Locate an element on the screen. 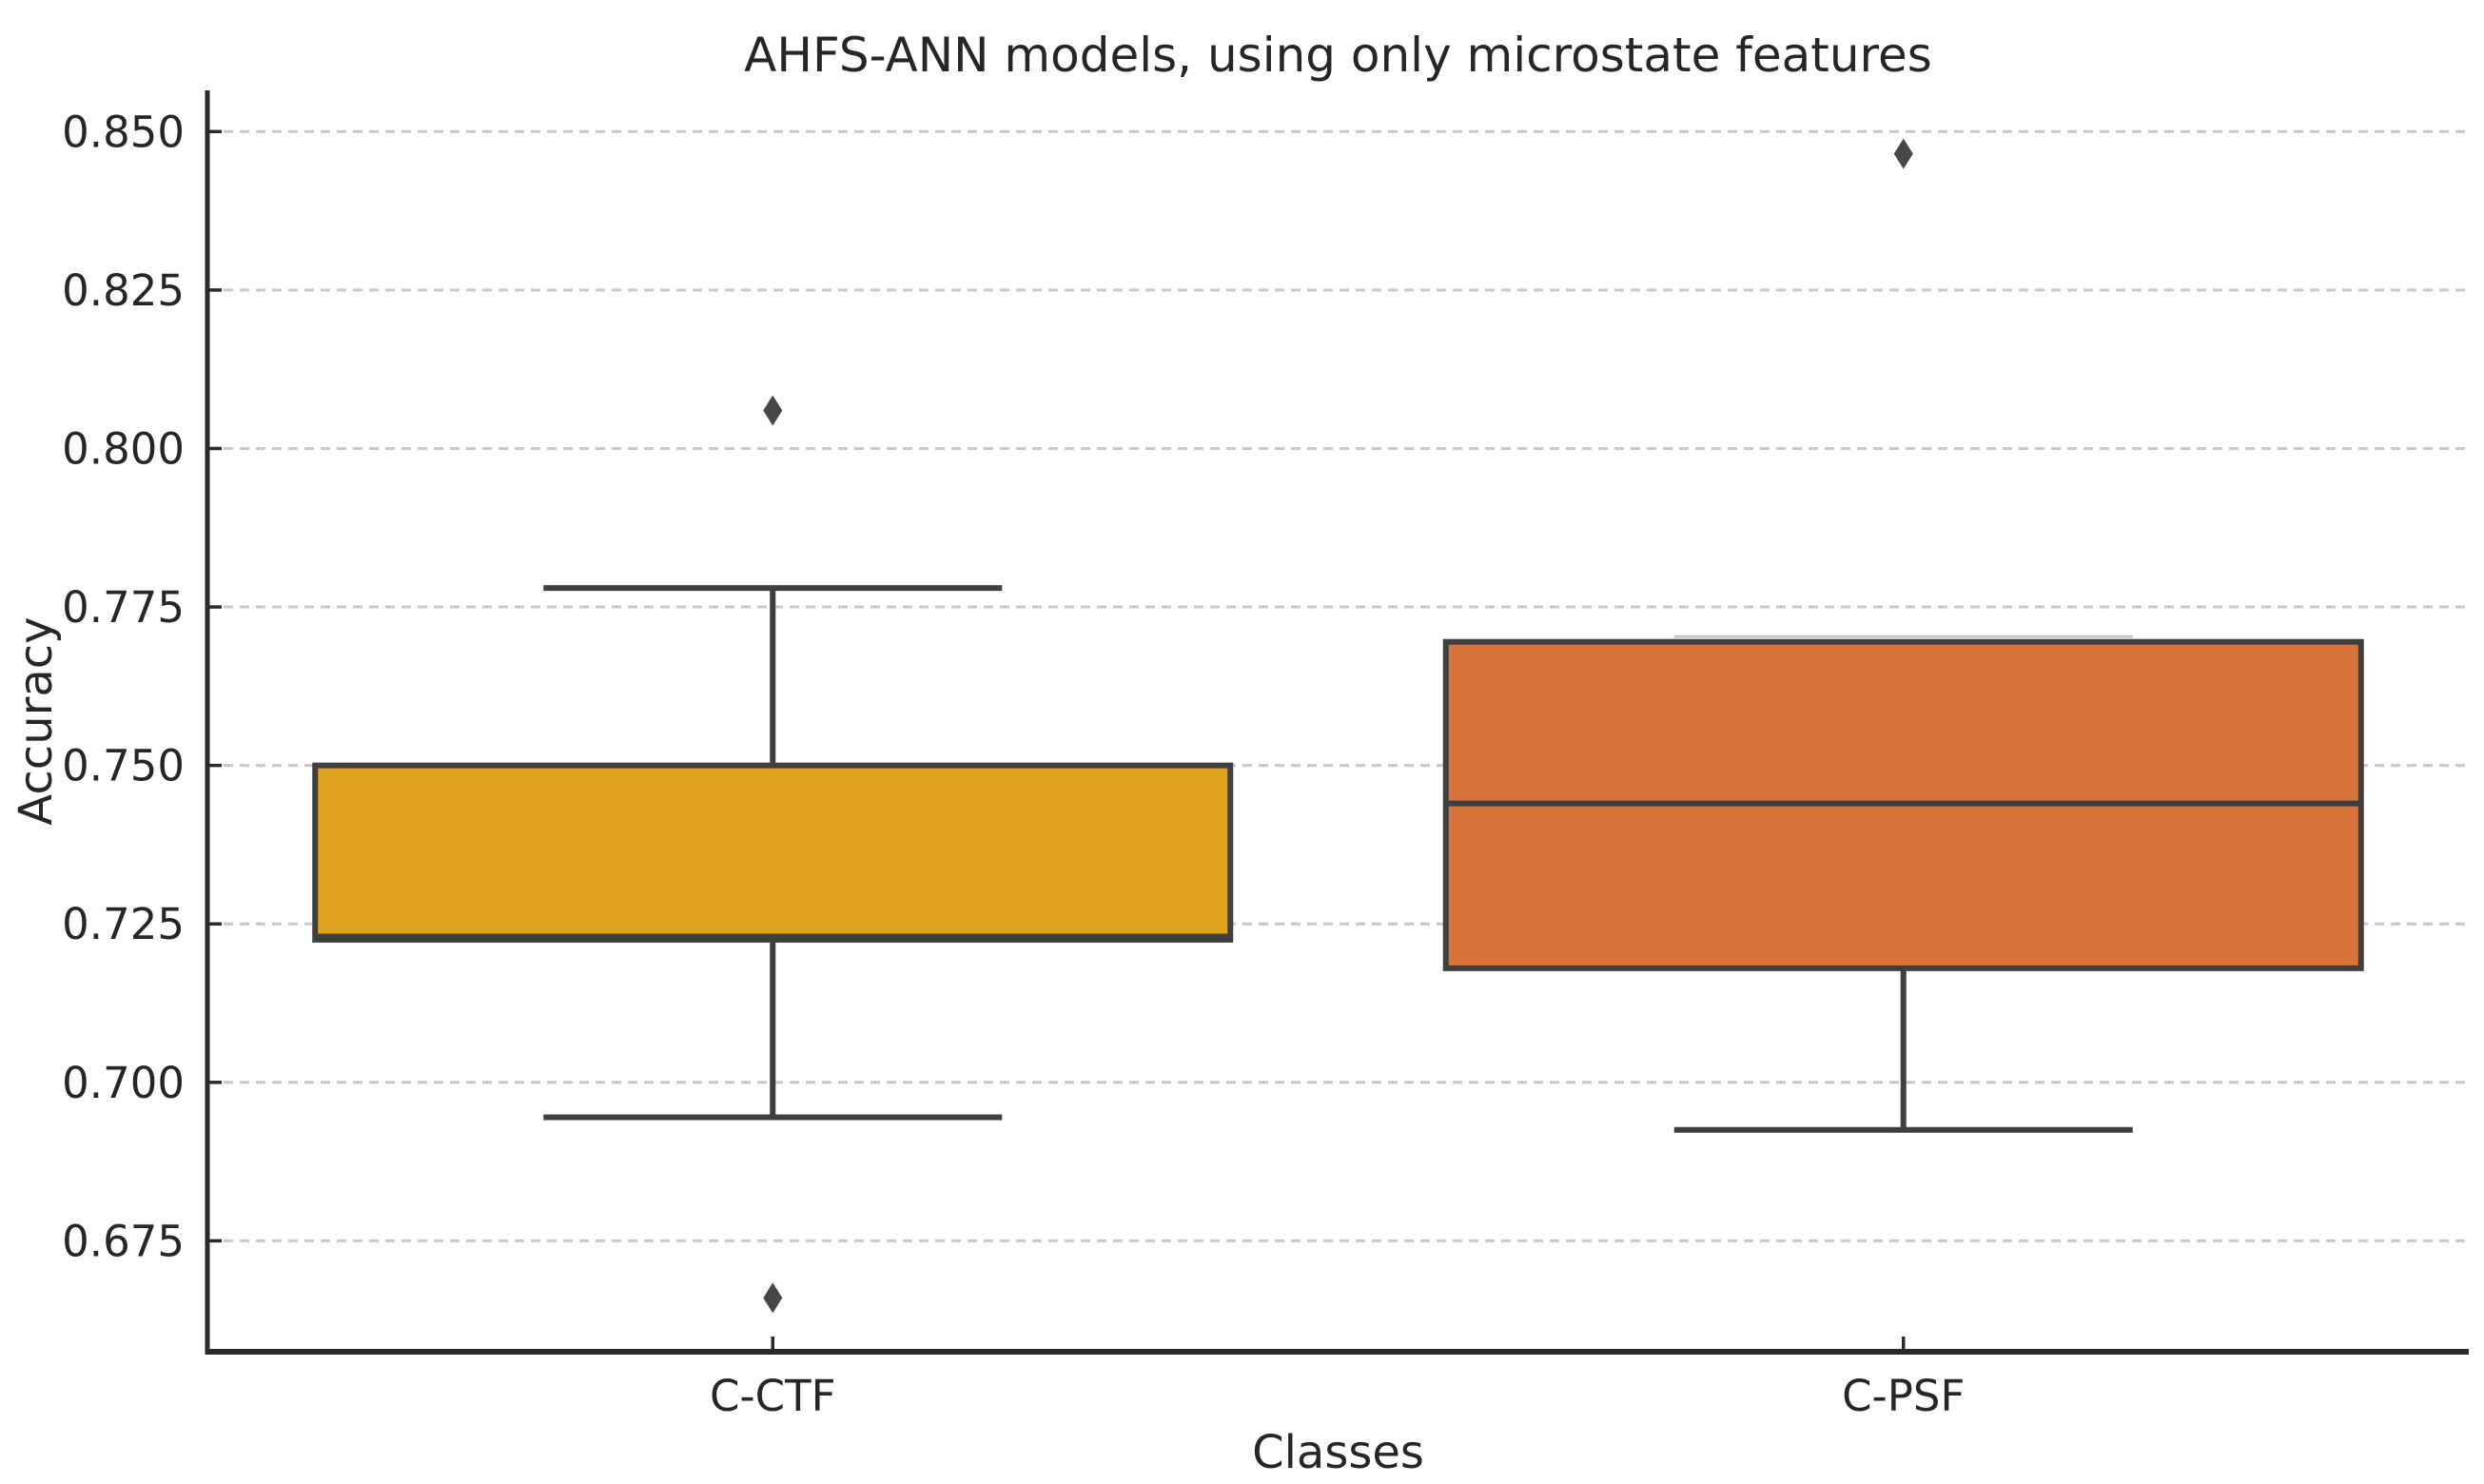 The image size is (2484, 1484). y-tick-label: 0.725 is located at coordinates (123, 924).